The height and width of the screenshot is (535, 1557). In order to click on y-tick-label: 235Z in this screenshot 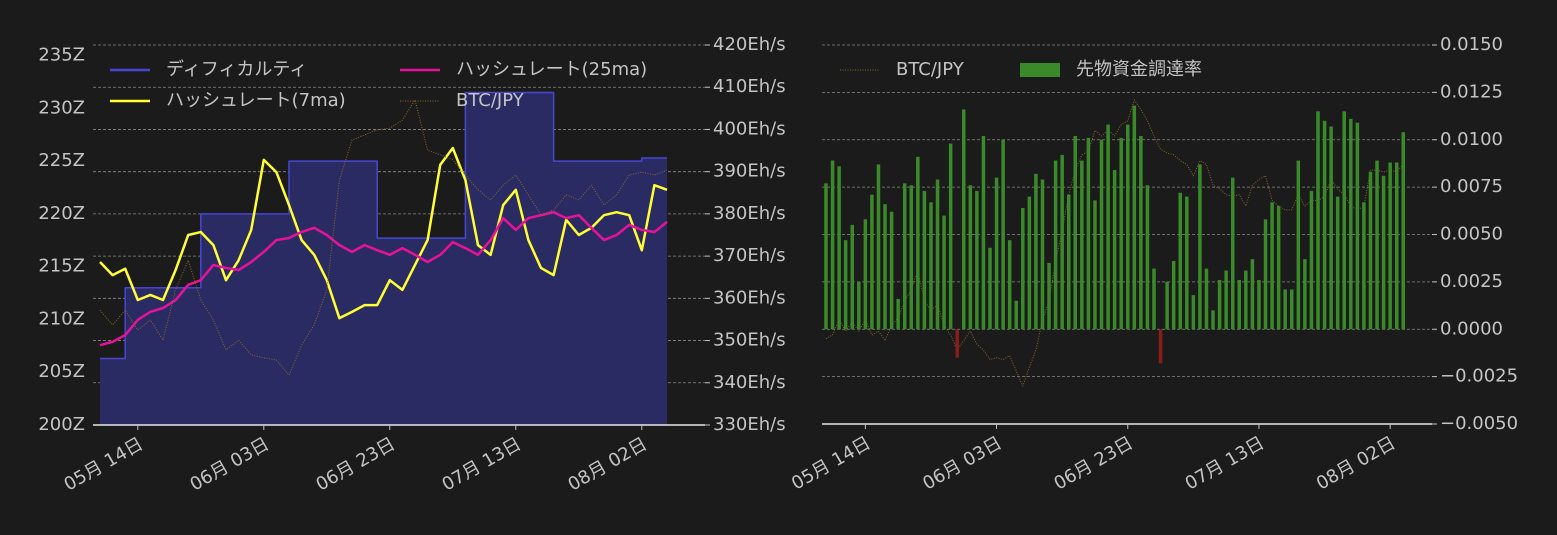, I will do `click(61, 55)`.